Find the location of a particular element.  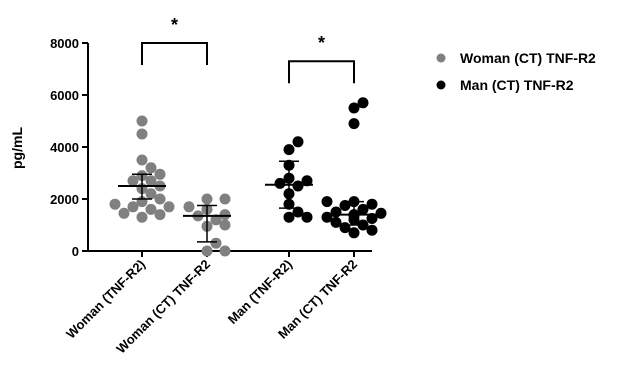

legend-label: Man (CT) TNF-R2 is located at coordinates (517, 85).